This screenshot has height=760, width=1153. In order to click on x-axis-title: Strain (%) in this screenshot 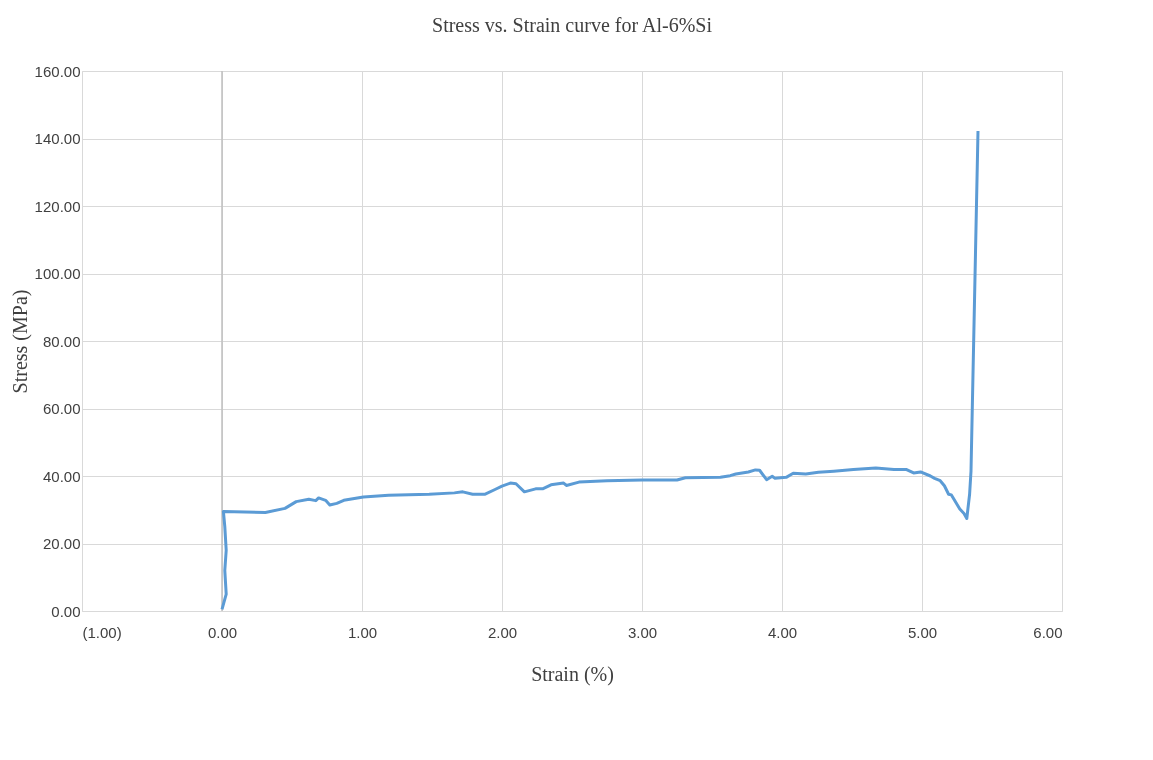, I will do `click(572, 674)`.